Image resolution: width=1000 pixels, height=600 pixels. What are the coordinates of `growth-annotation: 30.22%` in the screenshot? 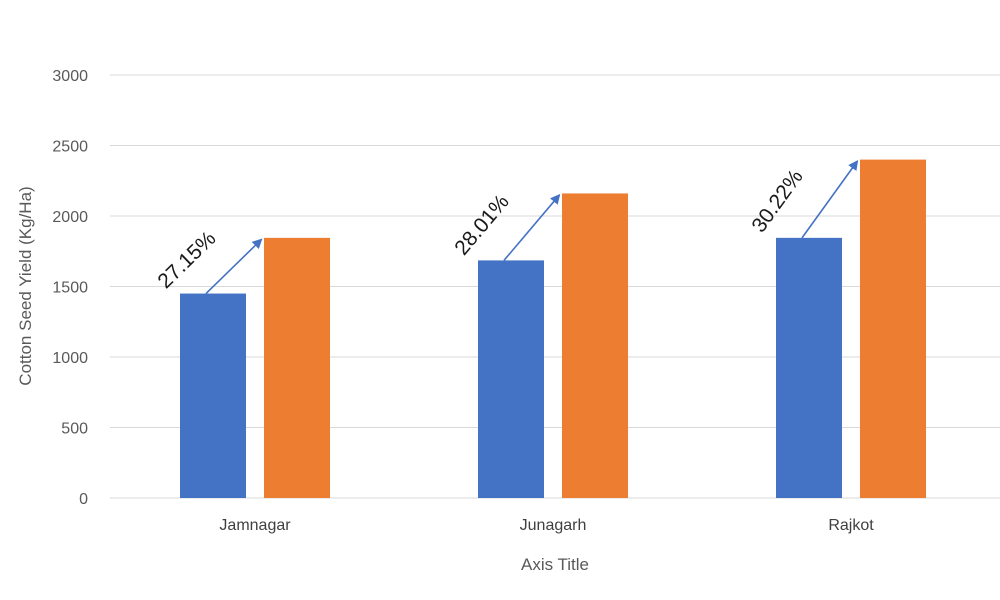 It's located at (777, 201).